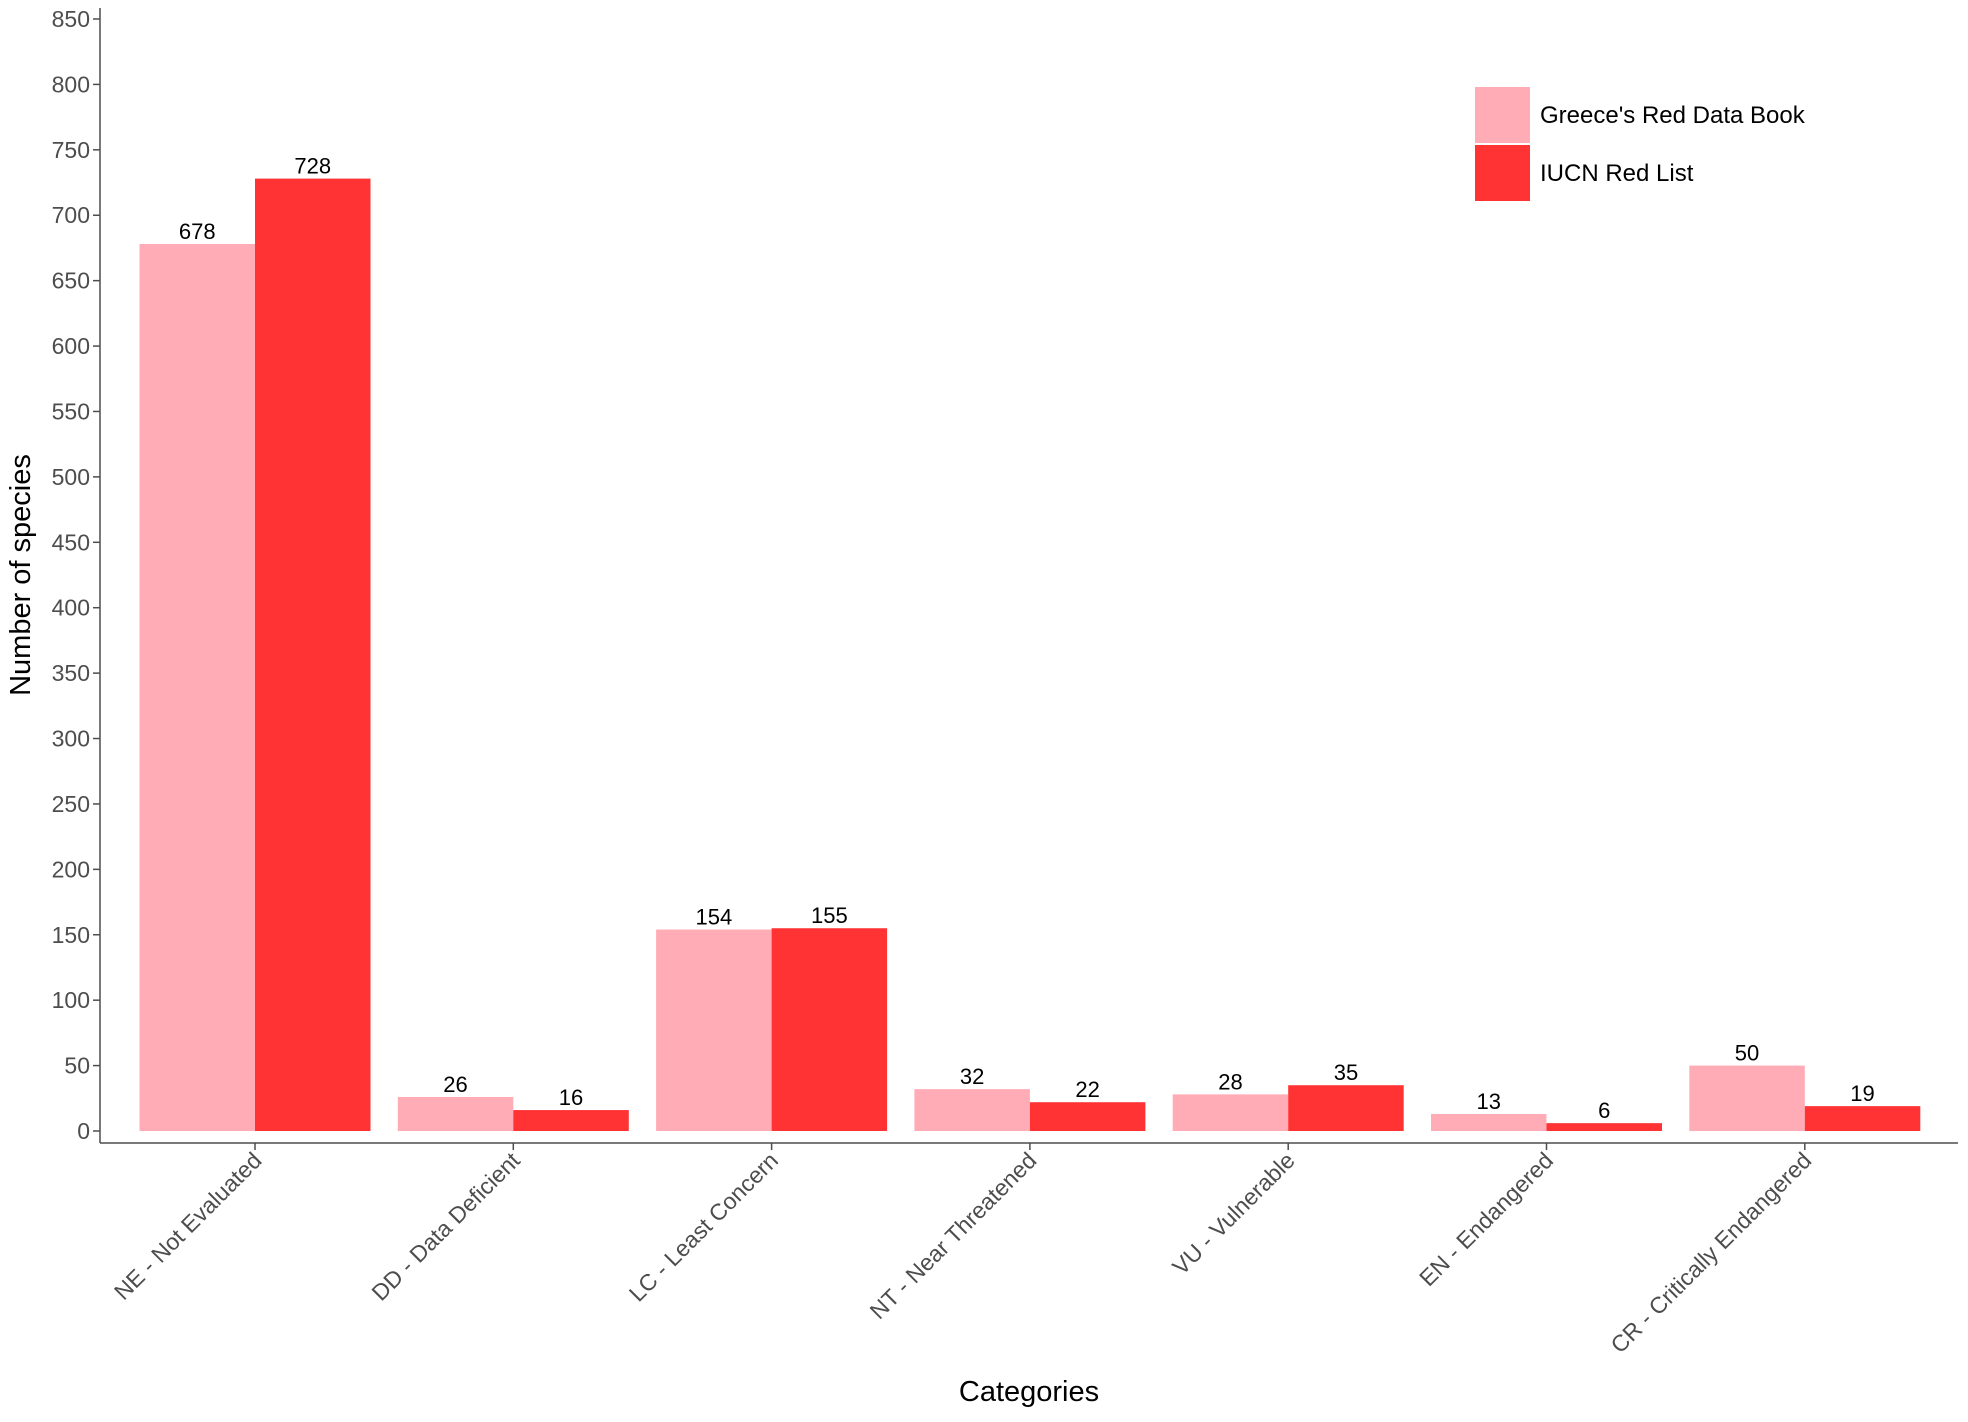 The width and height of the screenshot is (1968, 1422). What do you see at coordinates (77, 1066) in the screenshot?
I see `y-tick-label: 50` at bounding box center [77, 1066].